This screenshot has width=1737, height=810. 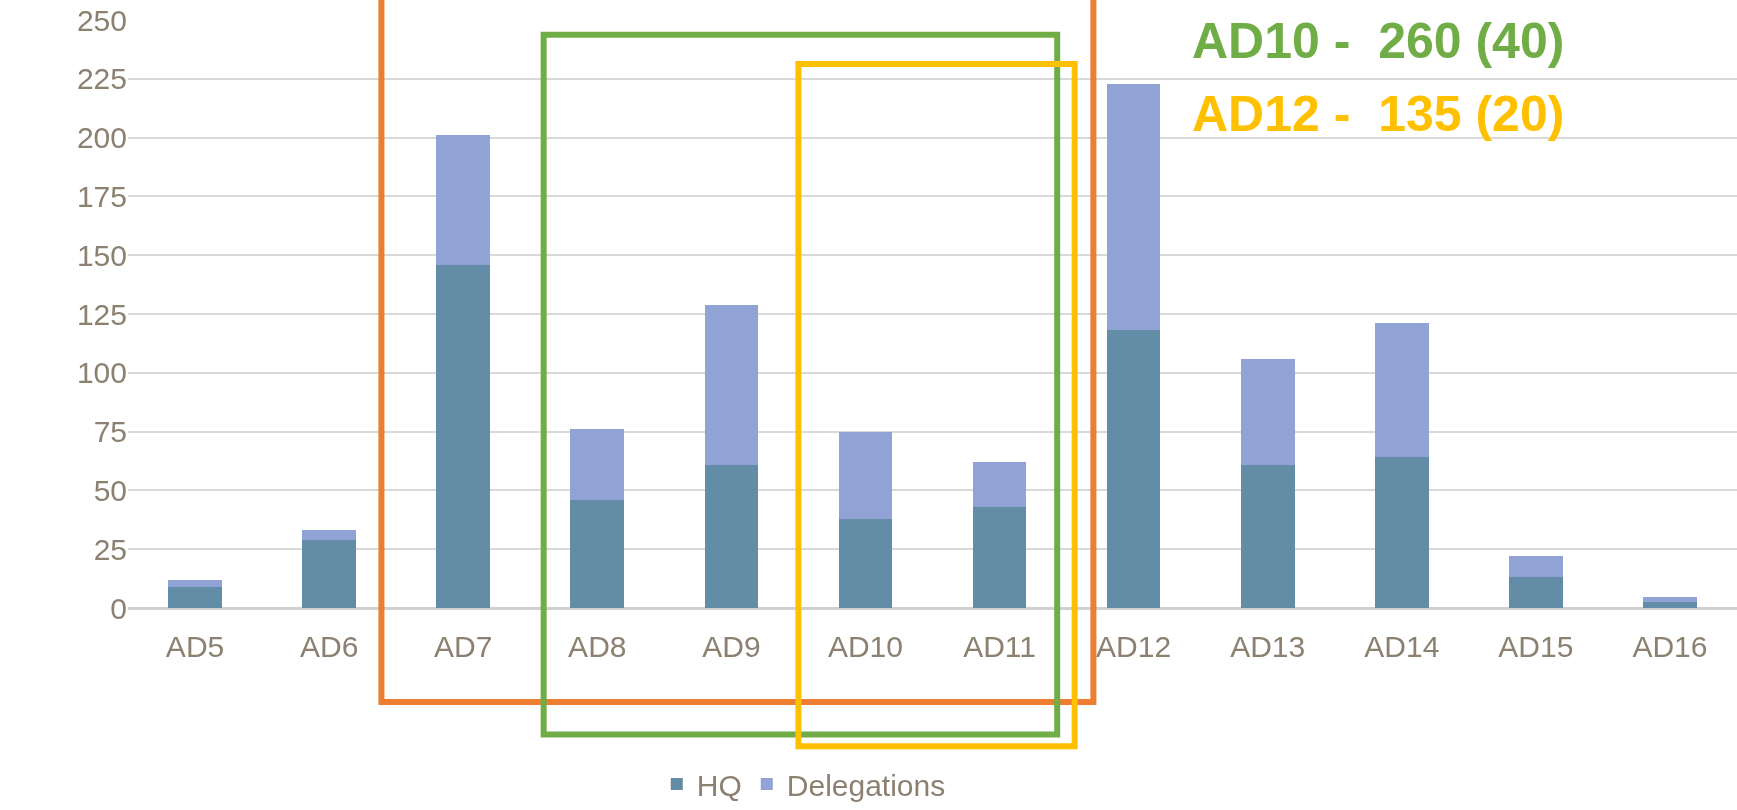 What do you see at coordinates (101, 255) in the screenshot?
I see `y-tick-label: 150` at bounding box center [101, 255].